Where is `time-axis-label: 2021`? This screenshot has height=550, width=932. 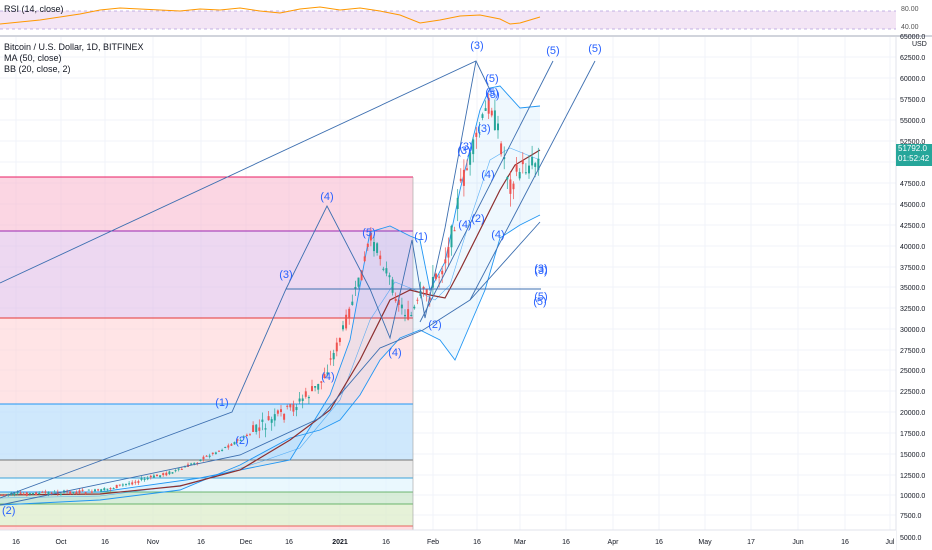
time-axis-label: 2021 is located at coordinates (340, 542).